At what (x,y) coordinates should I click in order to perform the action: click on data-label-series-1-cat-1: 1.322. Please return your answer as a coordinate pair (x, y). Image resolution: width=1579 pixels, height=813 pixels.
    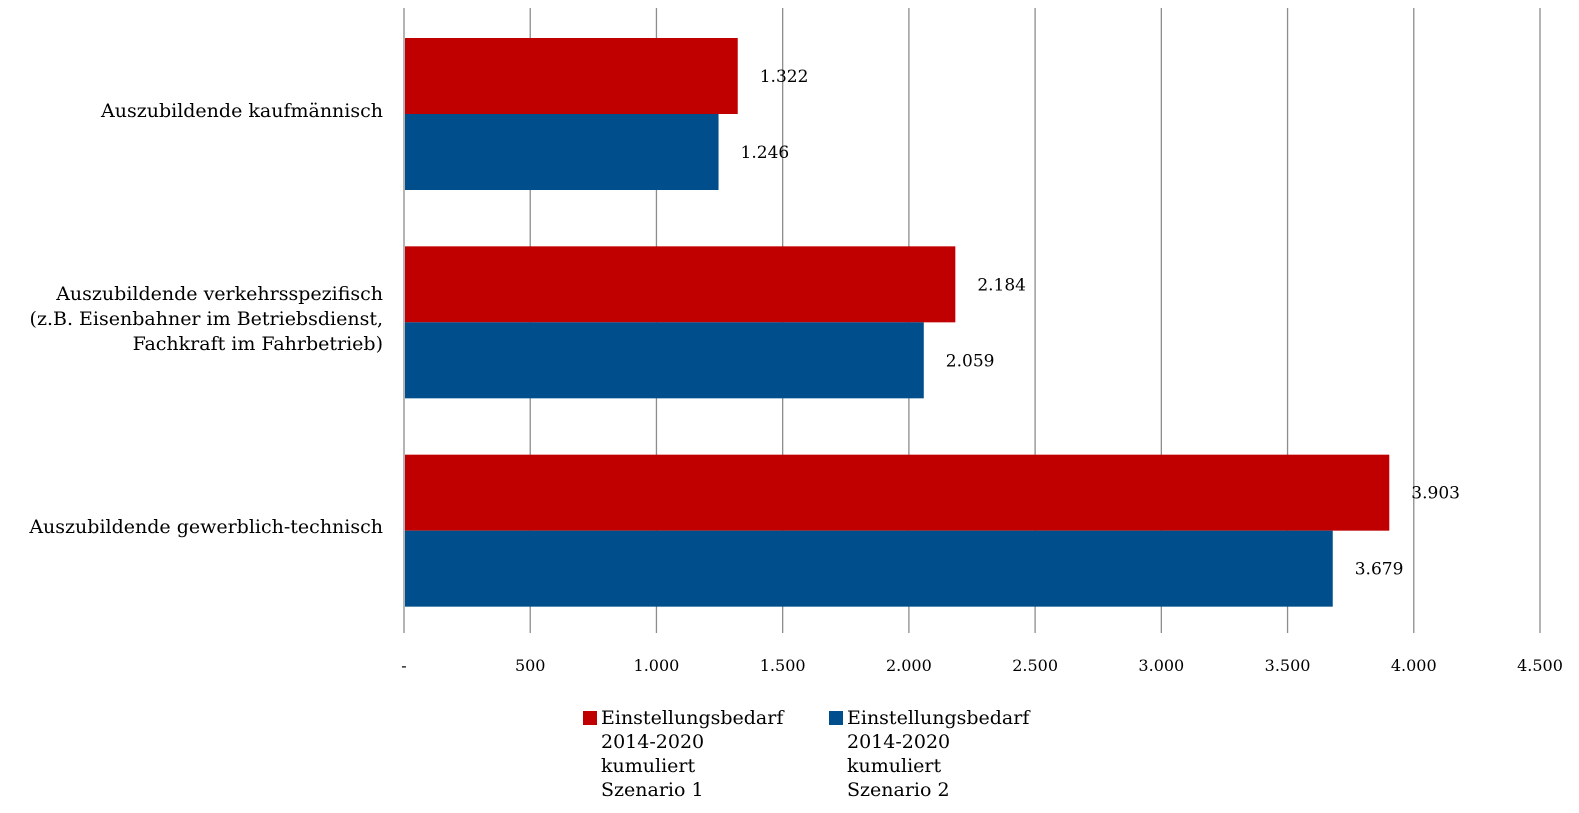
    Looking at the image, I should click on (784, 77).